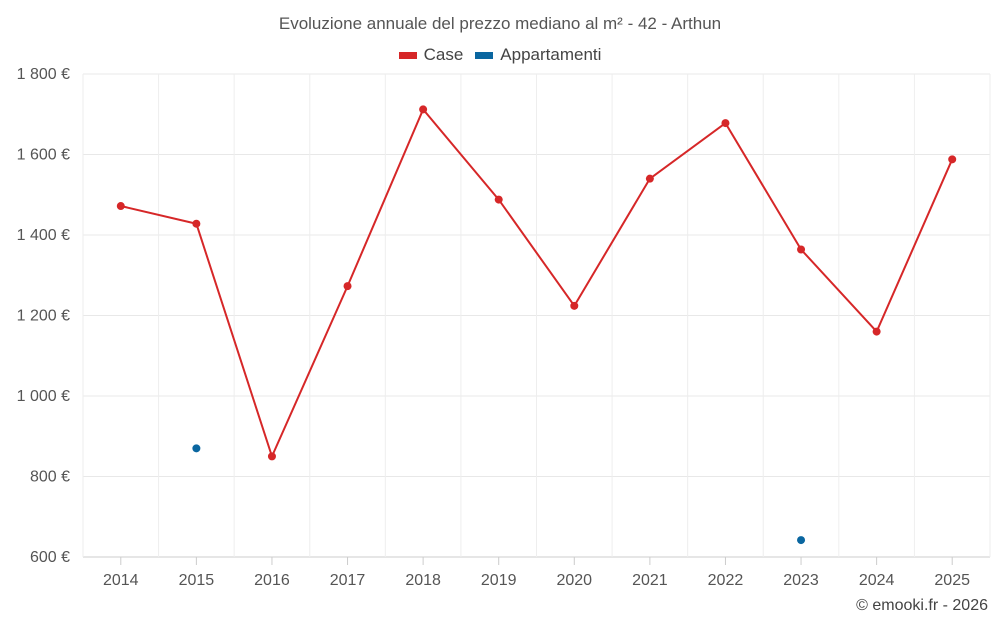  Describe the element at coordinates (43, 235) in the screenshot. I see `y-tick-label: 1 400 €` at that location.